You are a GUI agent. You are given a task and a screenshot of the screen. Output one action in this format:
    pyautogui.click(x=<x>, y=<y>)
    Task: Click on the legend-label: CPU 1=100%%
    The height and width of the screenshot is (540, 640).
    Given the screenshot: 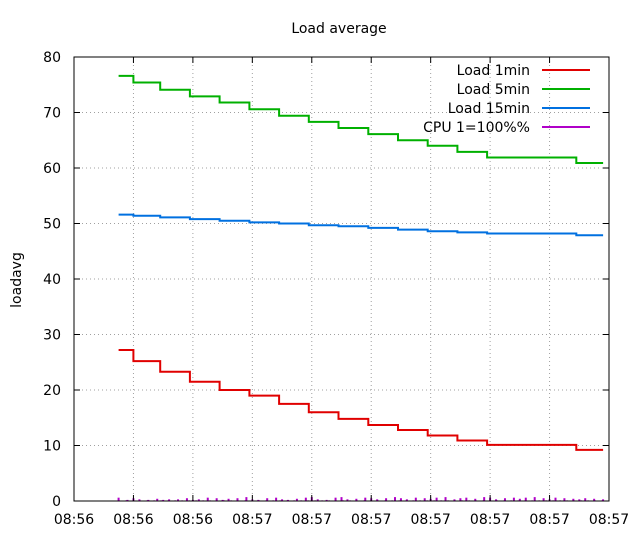 What is the action you would take?
    pyautogui.click(x=476, y=128)
    